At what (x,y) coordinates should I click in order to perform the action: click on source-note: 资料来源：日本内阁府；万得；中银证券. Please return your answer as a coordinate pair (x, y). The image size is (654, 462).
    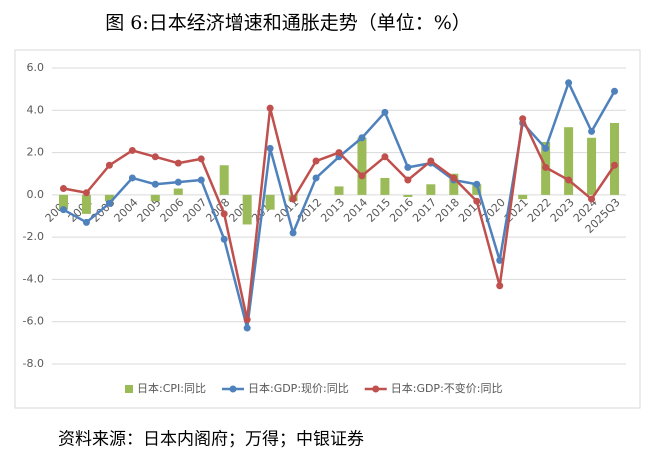
    Looking at the image, I should click on (211, 440).